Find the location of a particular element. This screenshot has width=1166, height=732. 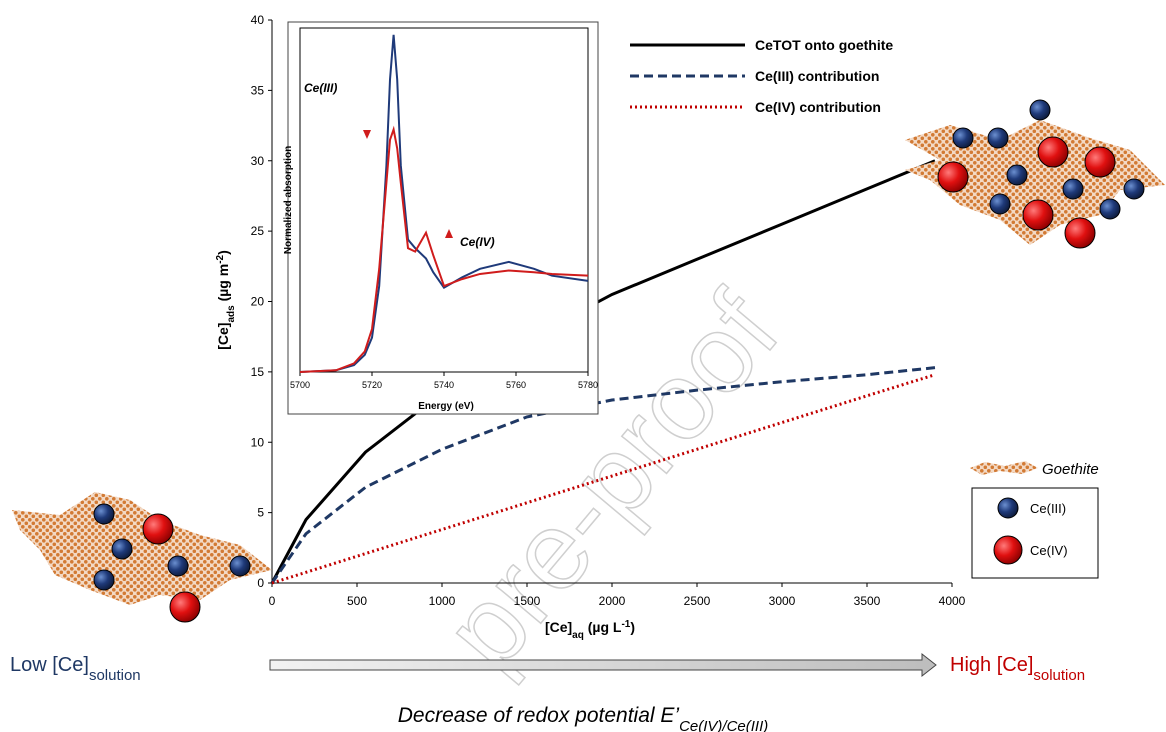

x-tick-label: 1500 is located at coordinates (527, 601).